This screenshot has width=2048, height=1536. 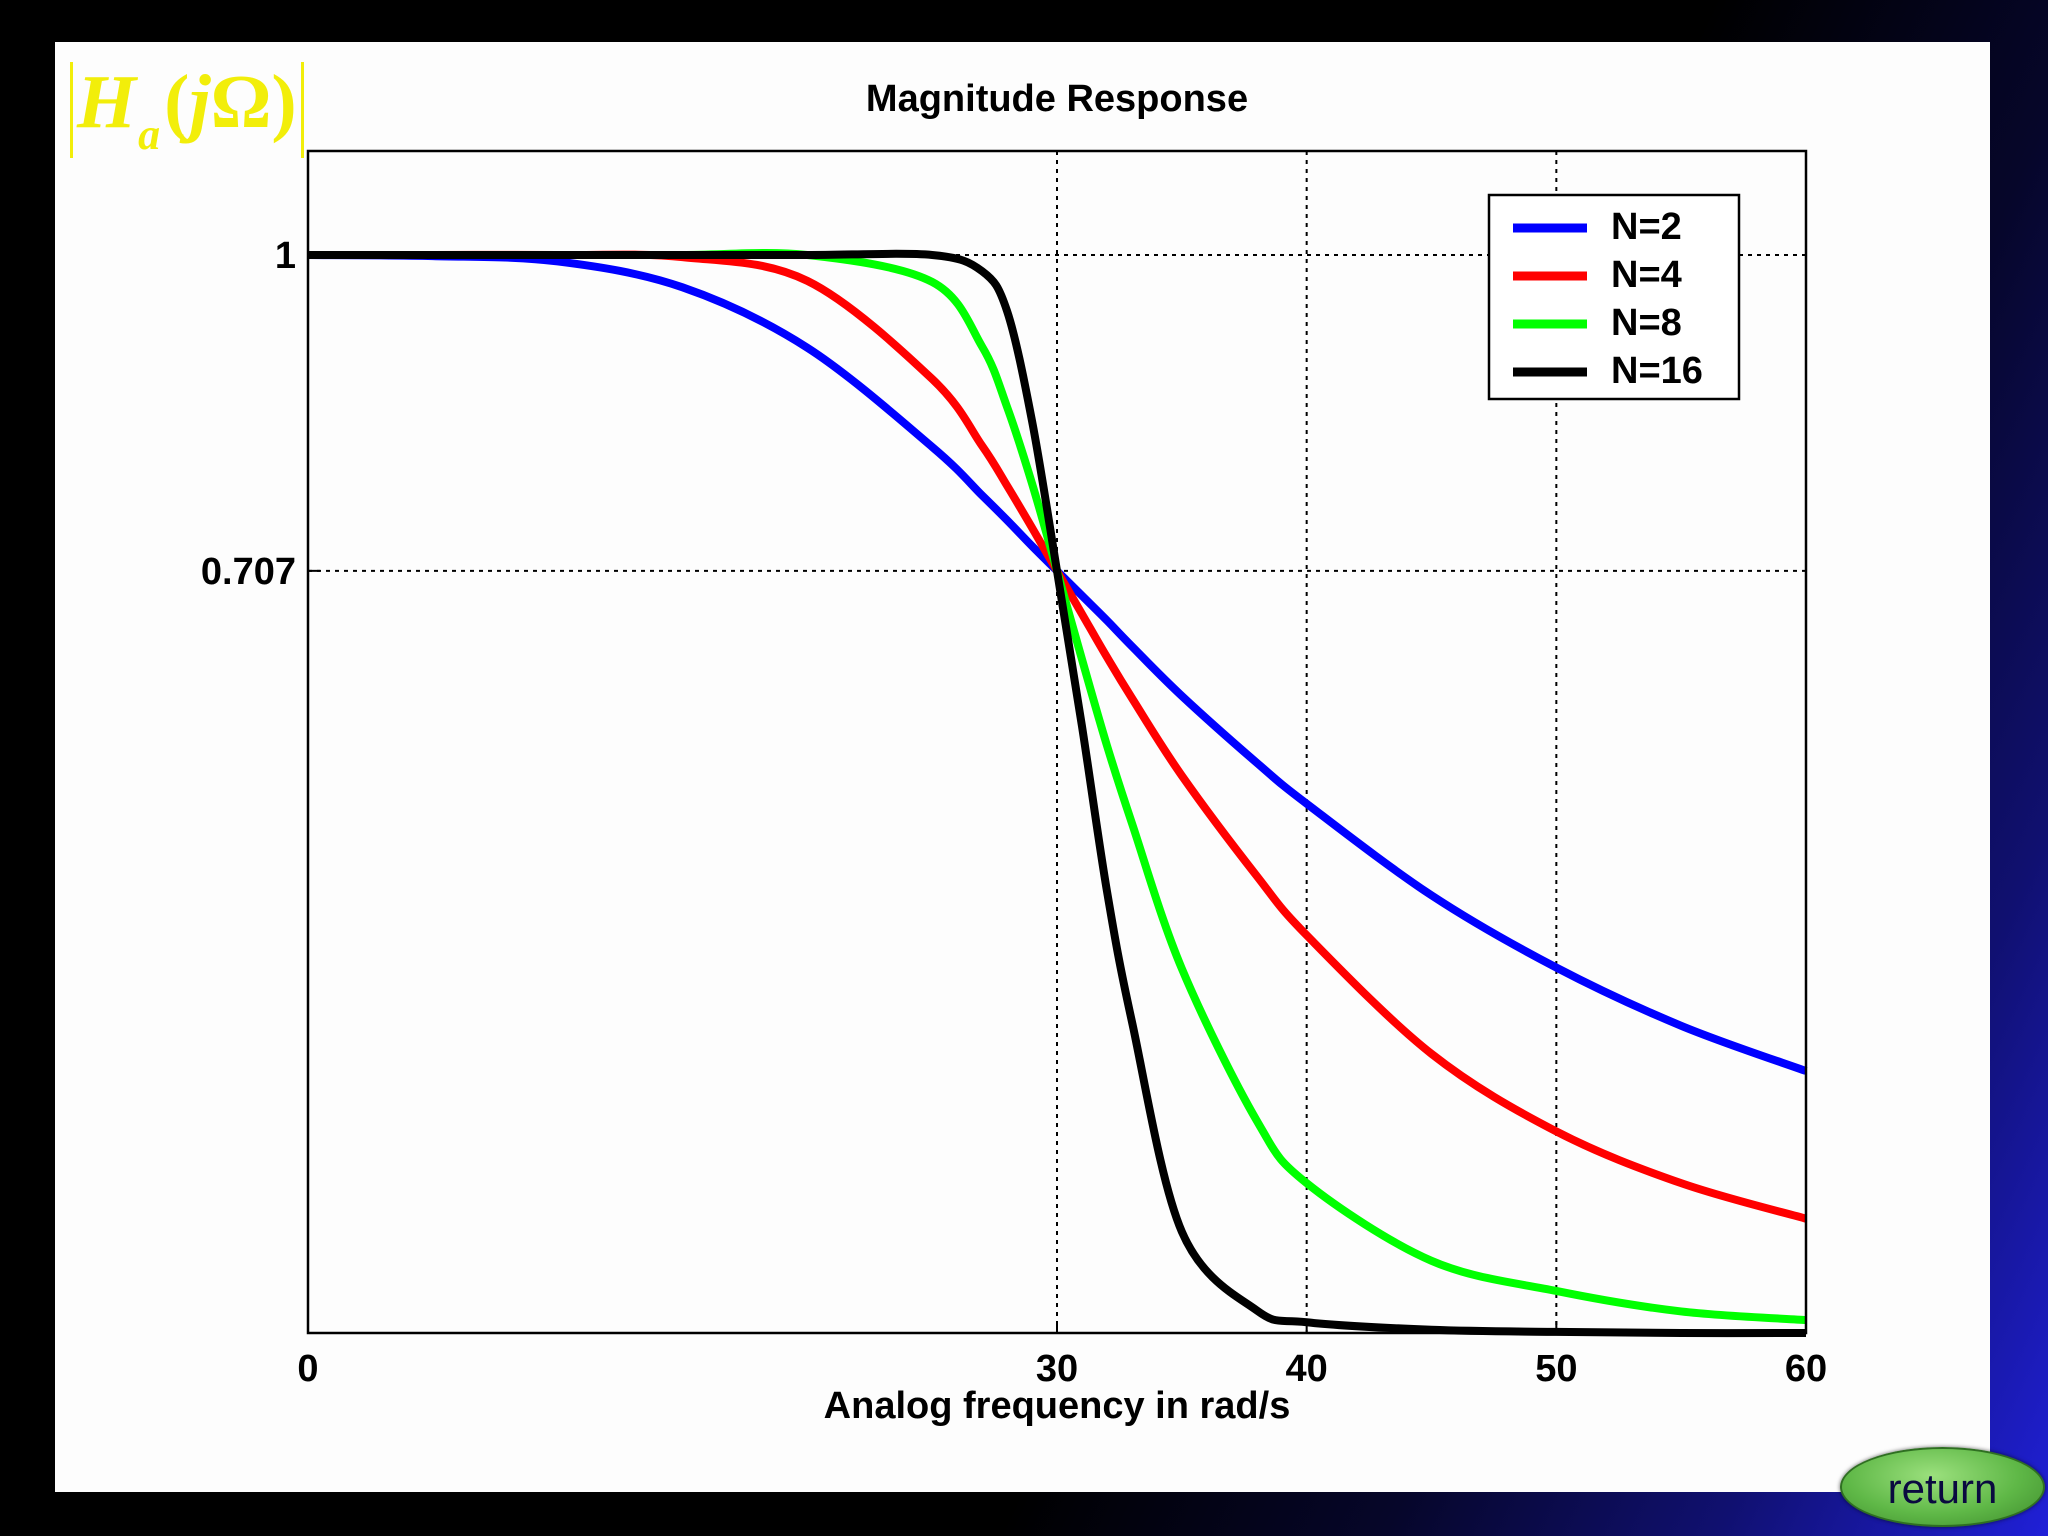 What do you see at coordinates (1646, 323) in the screenshot?
I see `legend-label: N=8` at bounding box center [1646, 323].